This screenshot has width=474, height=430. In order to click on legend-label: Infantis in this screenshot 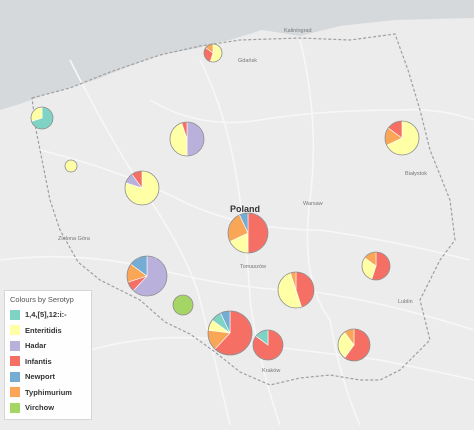, I will do `click(38, 361)`.